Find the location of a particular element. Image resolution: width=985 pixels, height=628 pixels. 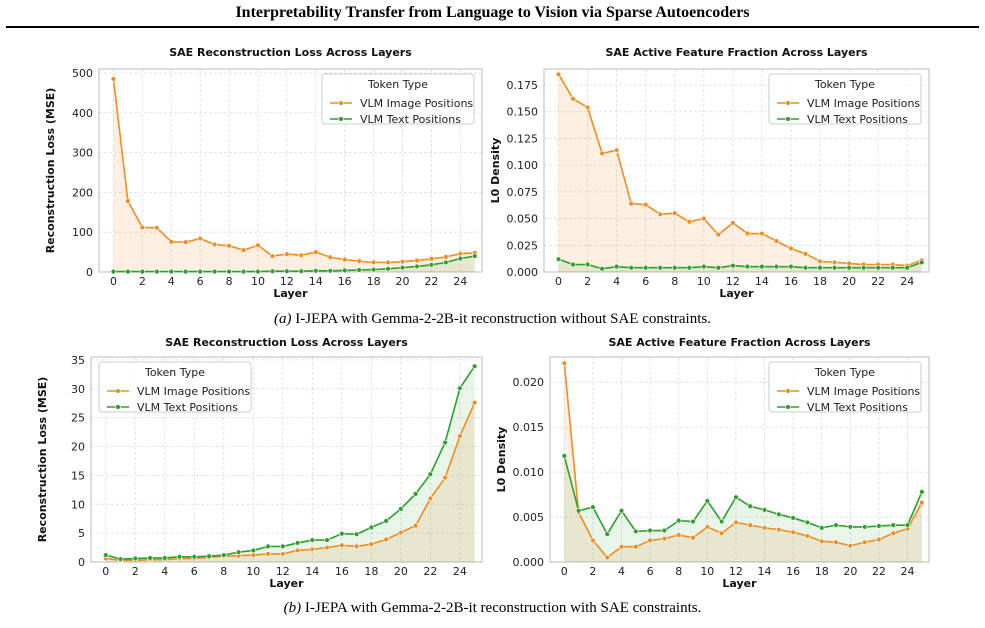

y-tick-label: 0.175 is located at coordinates (523, 85).